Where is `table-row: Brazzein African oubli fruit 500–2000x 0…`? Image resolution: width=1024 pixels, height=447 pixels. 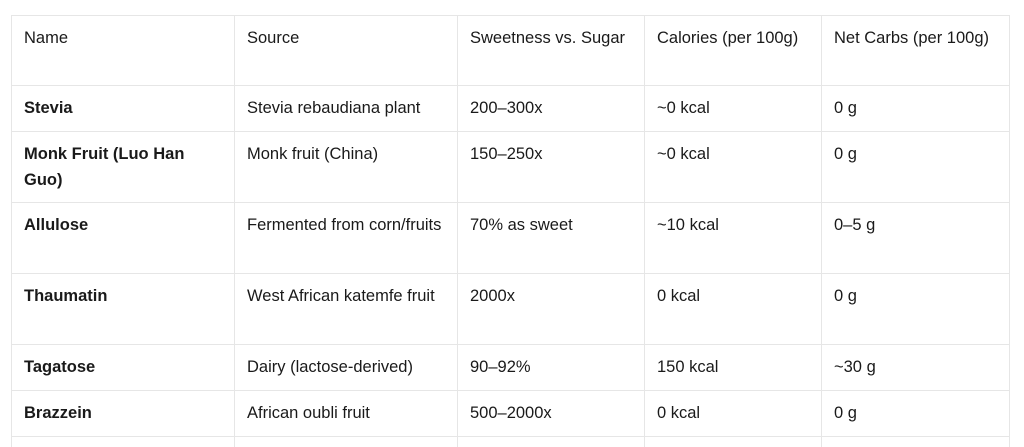 table-row: Brazzein African oubli fruit 500–2000x 0… is located at coordinates (510, 413).